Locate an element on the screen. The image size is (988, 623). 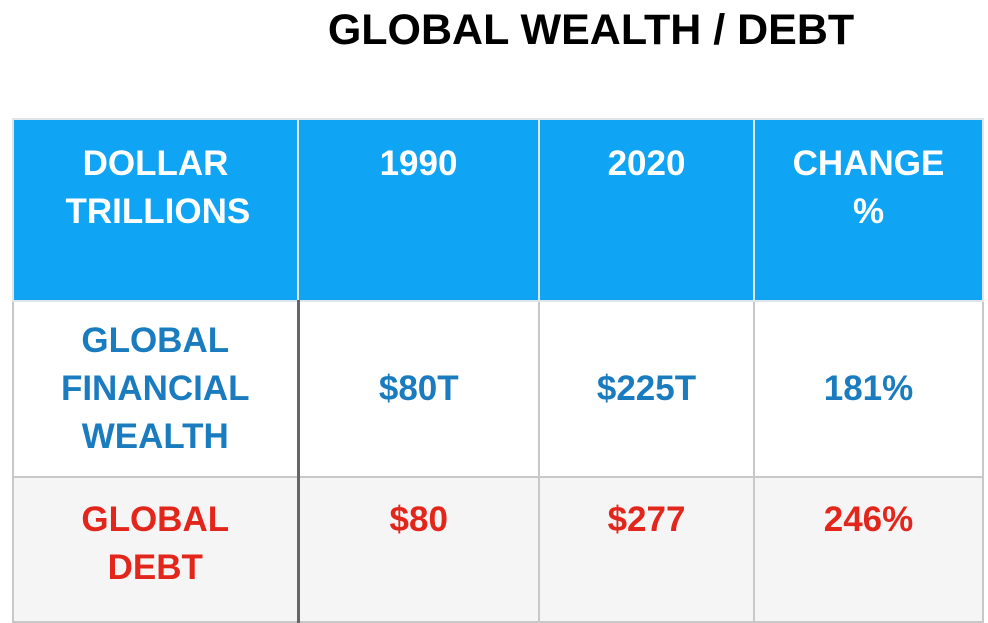
header-text: DOLLAR TRILLIONS is located at coordinates (158, 187).